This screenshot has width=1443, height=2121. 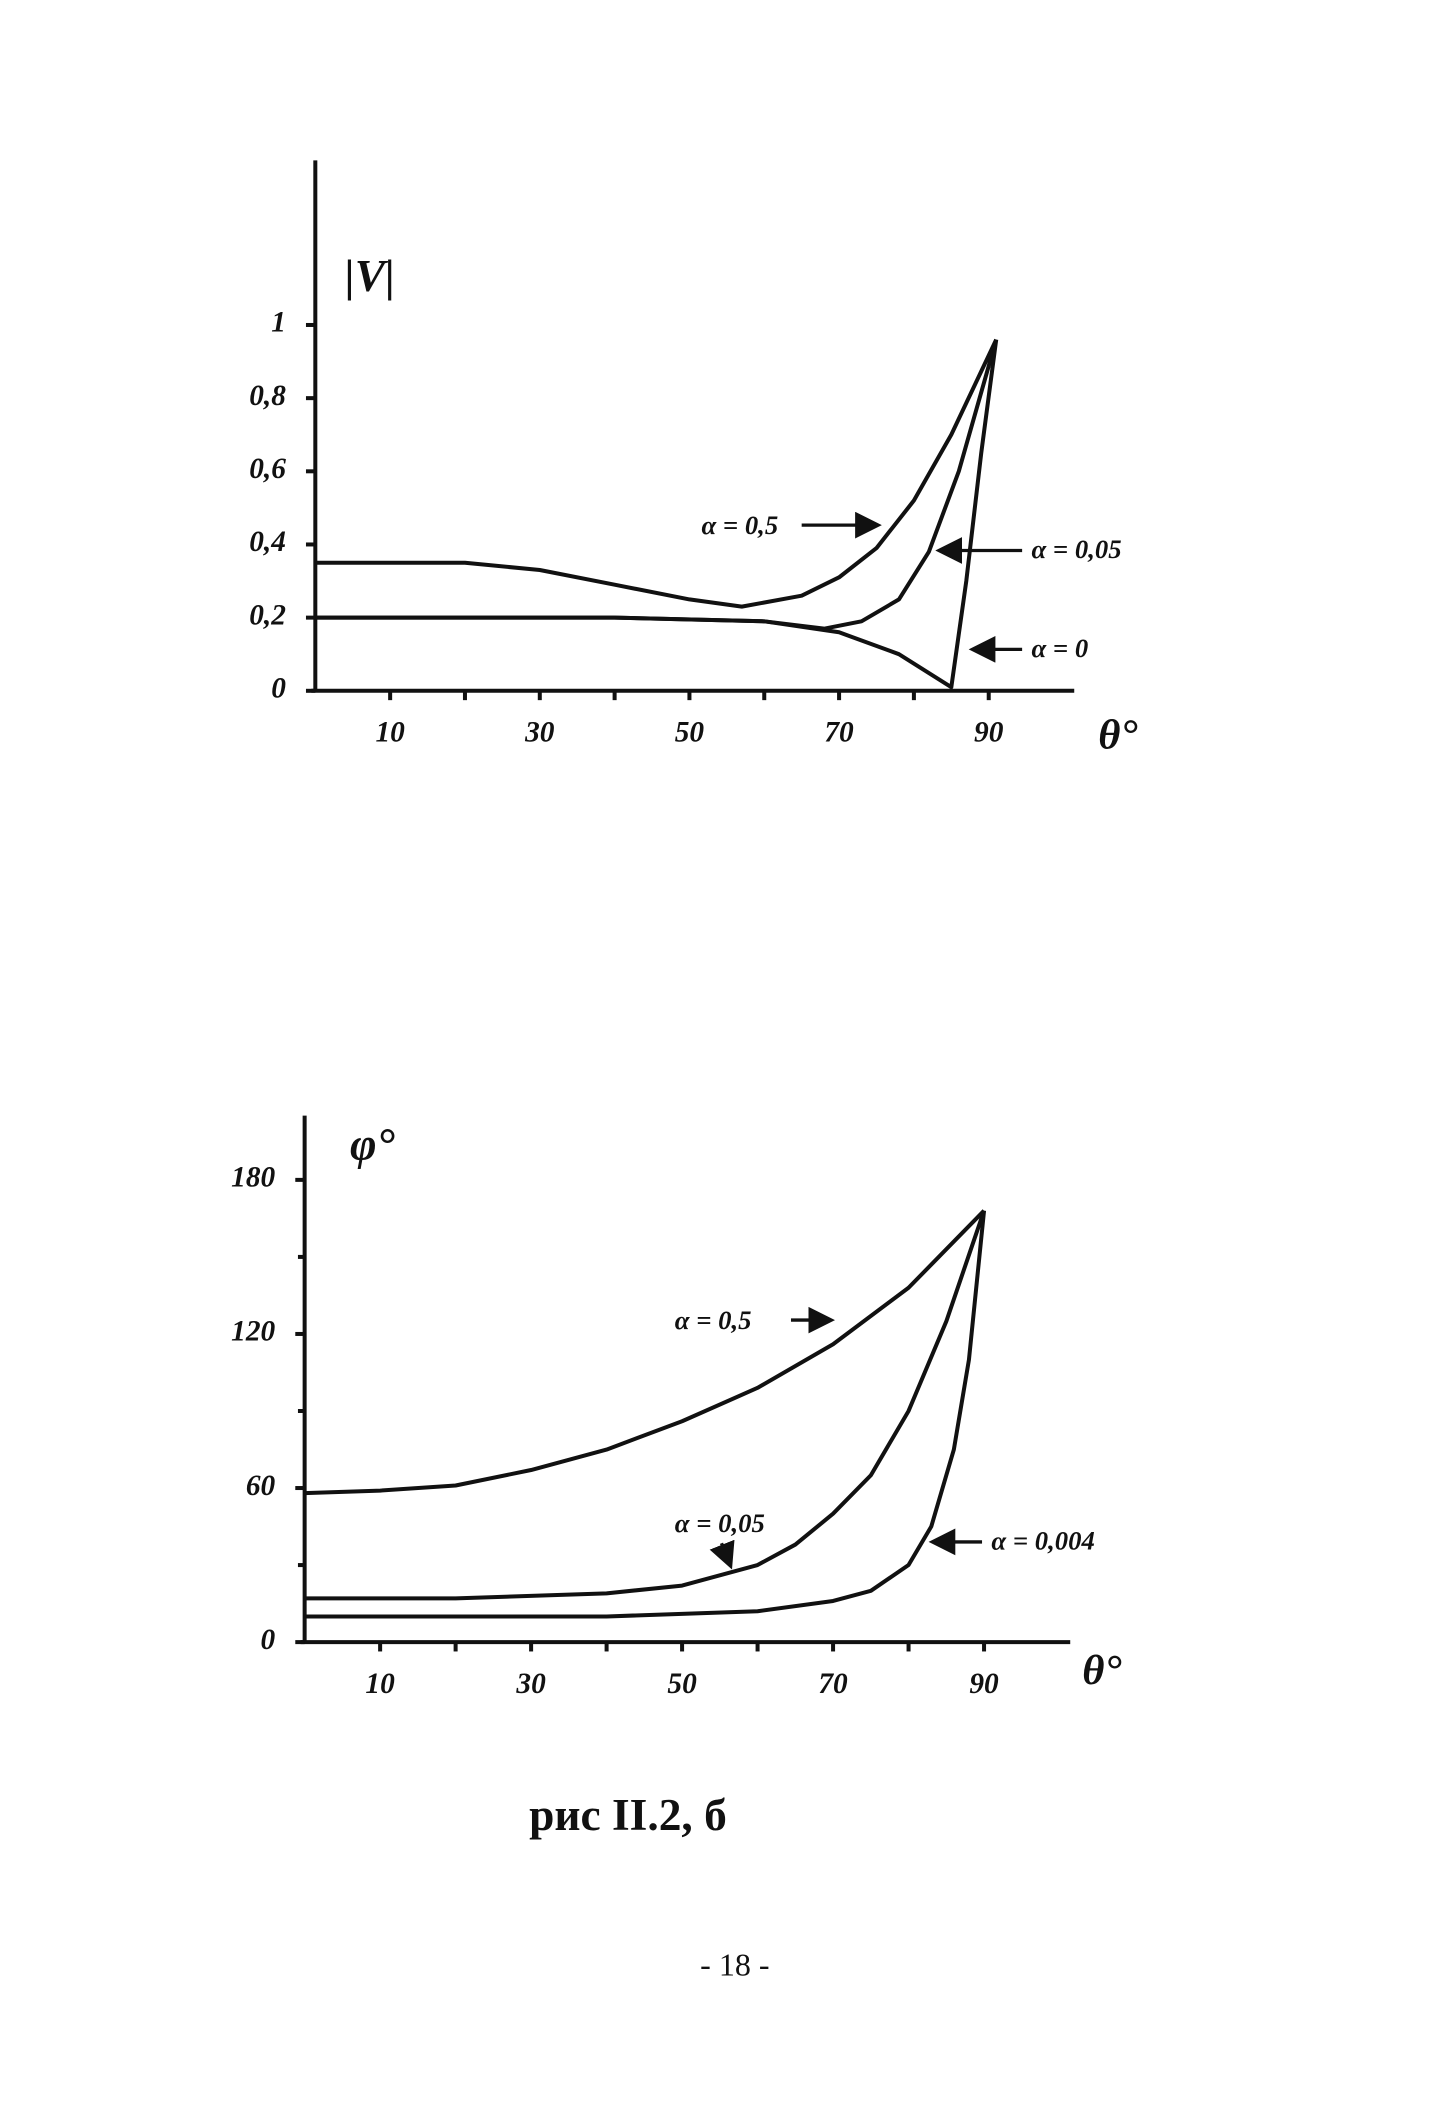 What do you see at coordinates (1042, 1540) in the screenshot?
I see `series-label: α = 0,004` at bounding box center [1042, 1540].